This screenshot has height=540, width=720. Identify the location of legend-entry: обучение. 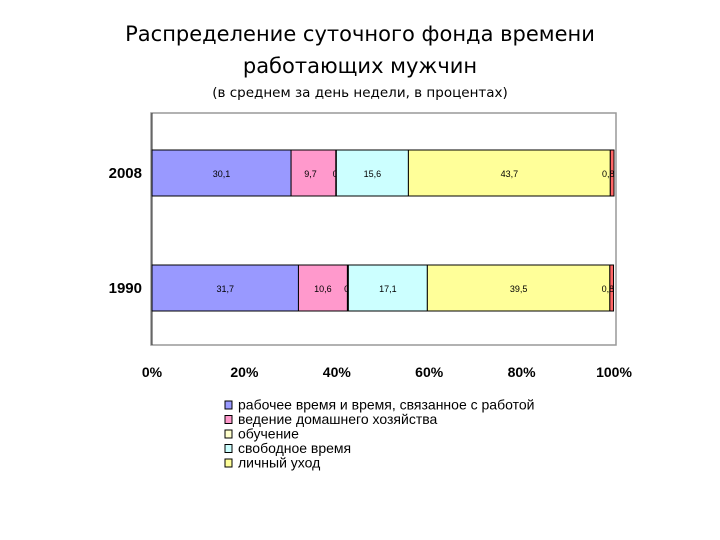
(268, 434).